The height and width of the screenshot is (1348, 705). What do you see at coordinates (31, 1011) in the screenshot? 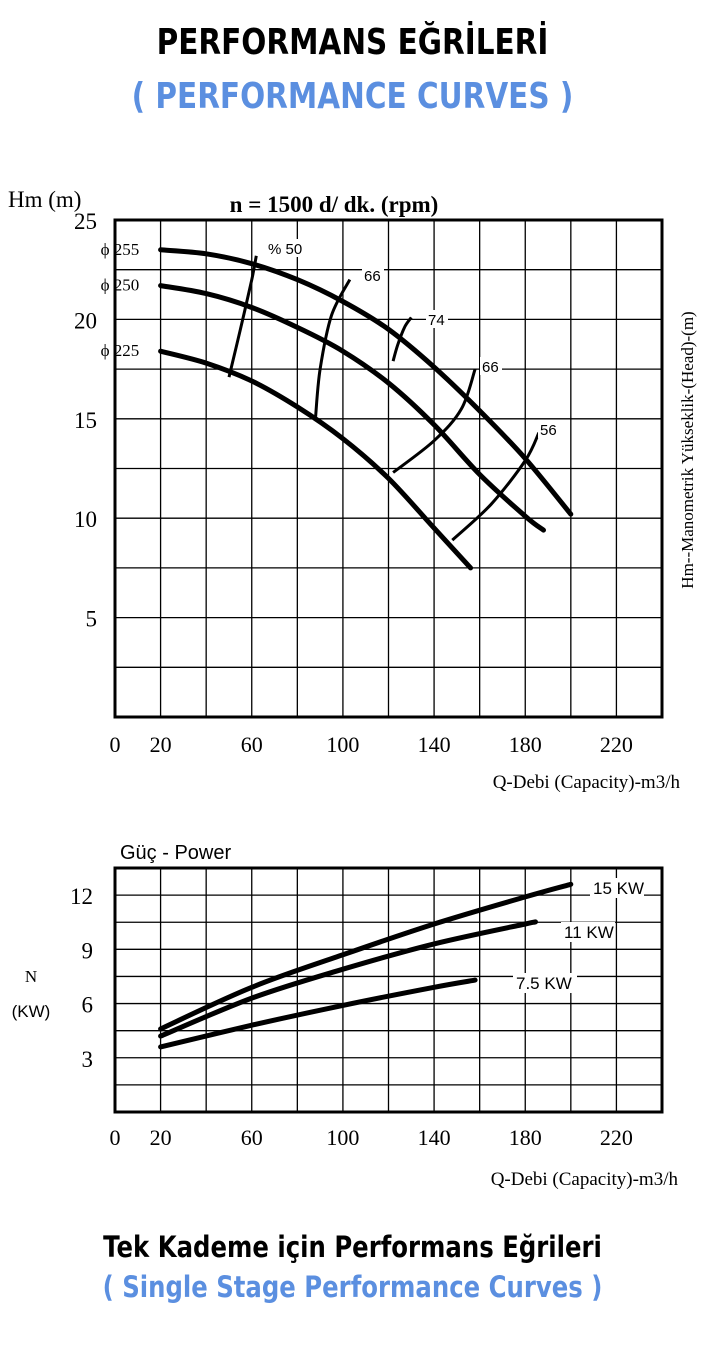
I see `power-y-axis-unit: (KW)` at bounding box center [31, 1011].